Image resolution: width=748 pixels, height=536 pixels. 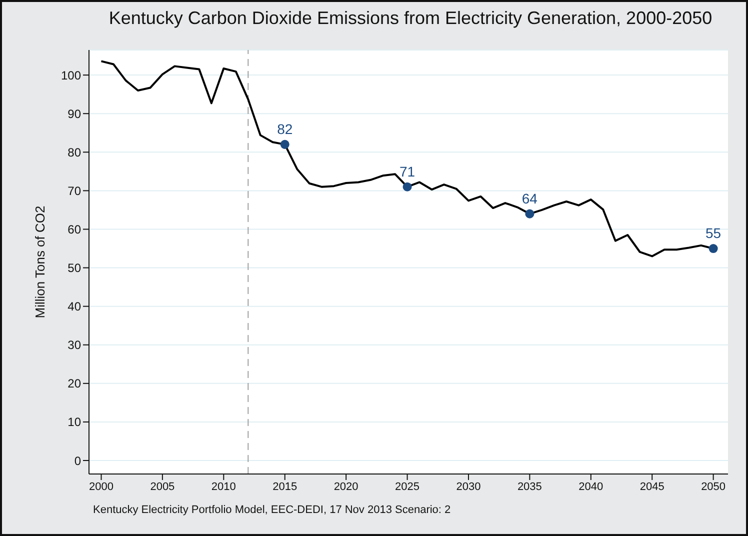 What do you see at coordinates (75, 113) in the screenshot?
I see `y-tick-label: 90` at bounding box center [75, 113].